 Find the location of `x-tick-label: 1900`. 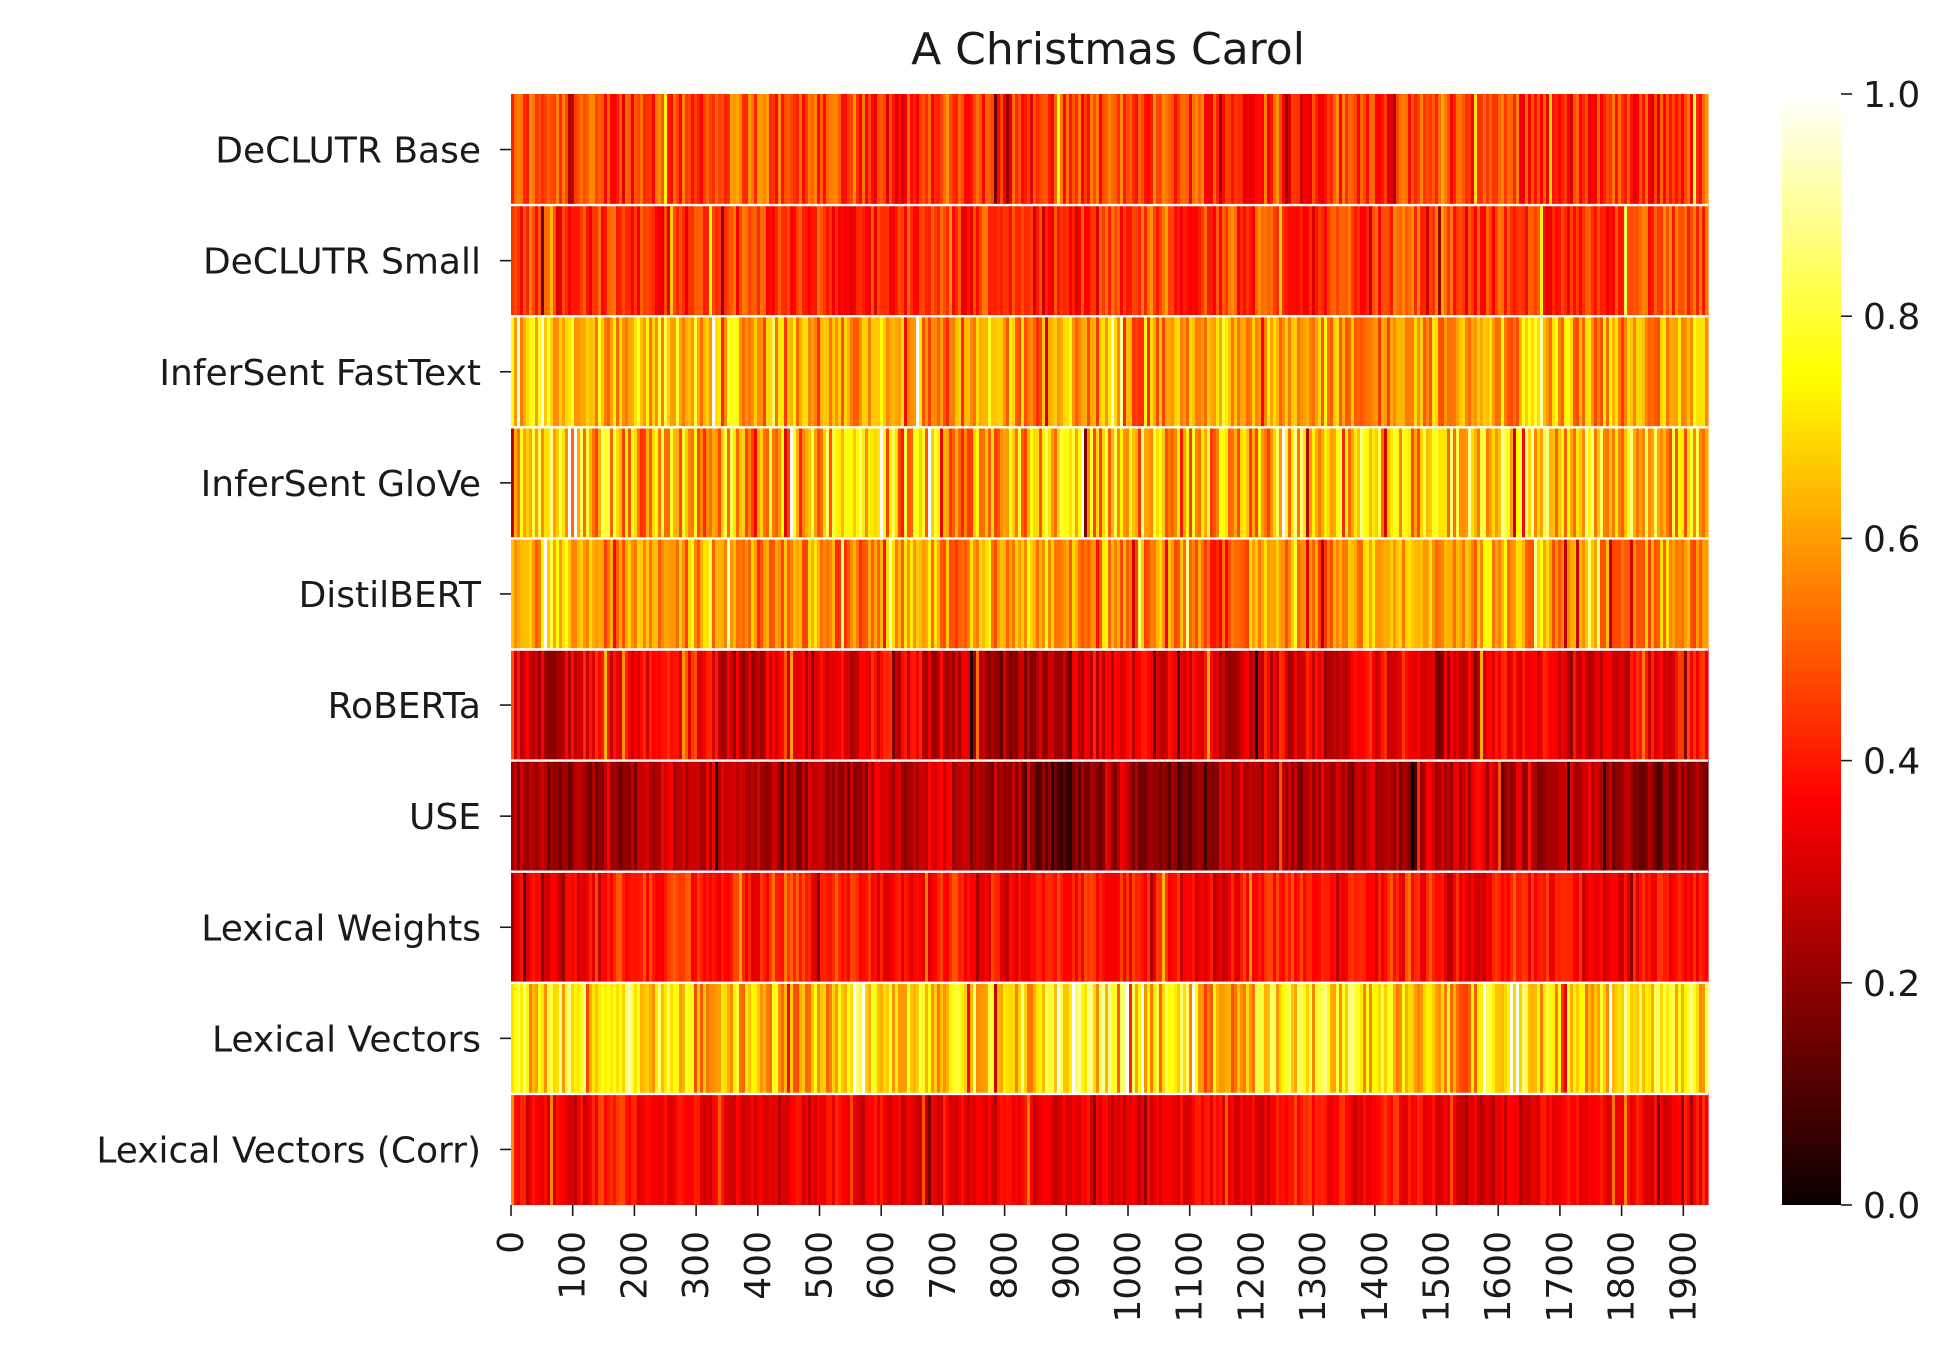

x-tick-label: 1900 is located at coordinates (1683, 1277).